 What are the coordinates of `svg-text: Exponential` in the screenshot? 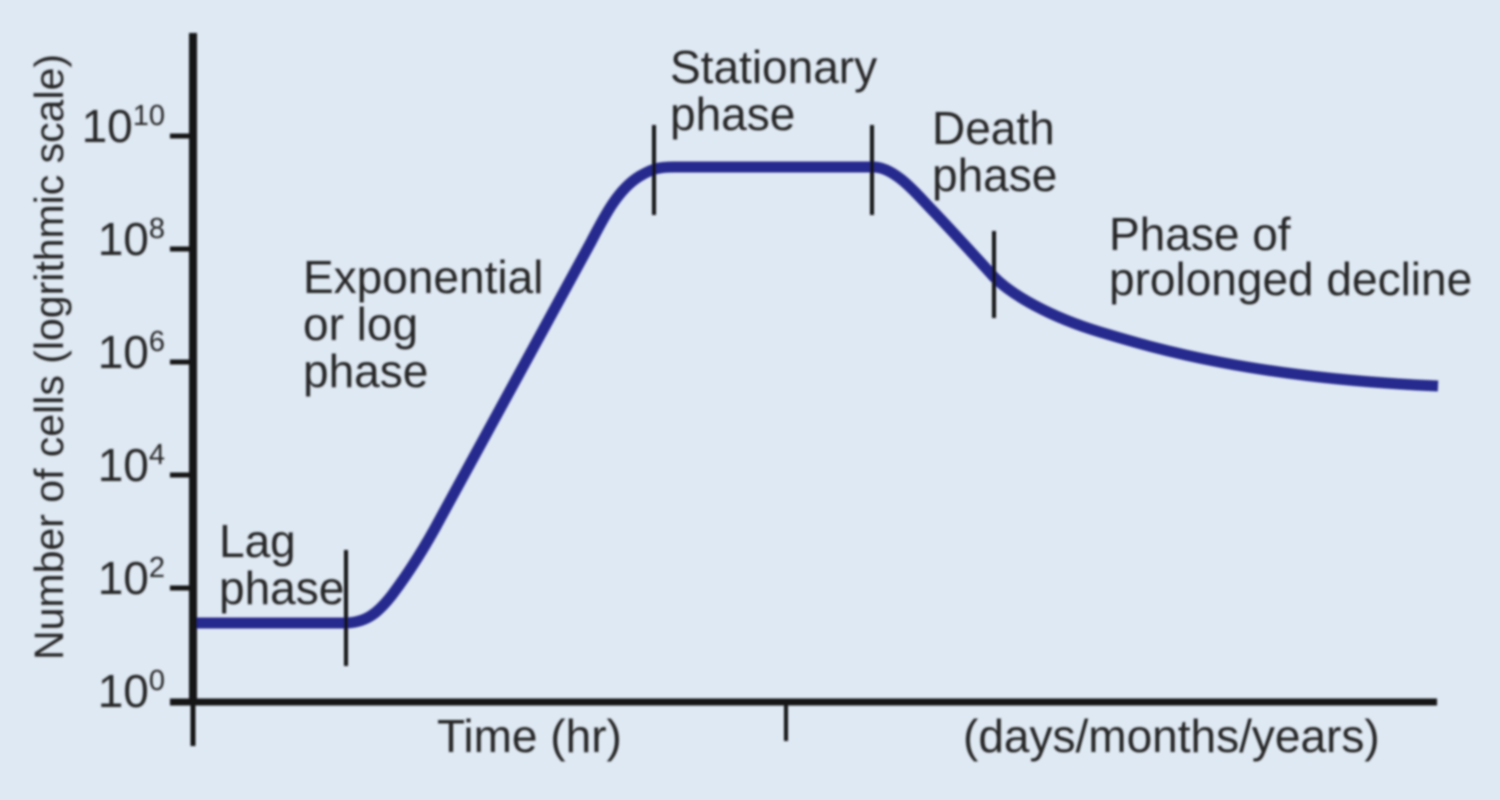 It's located at (423, 277).